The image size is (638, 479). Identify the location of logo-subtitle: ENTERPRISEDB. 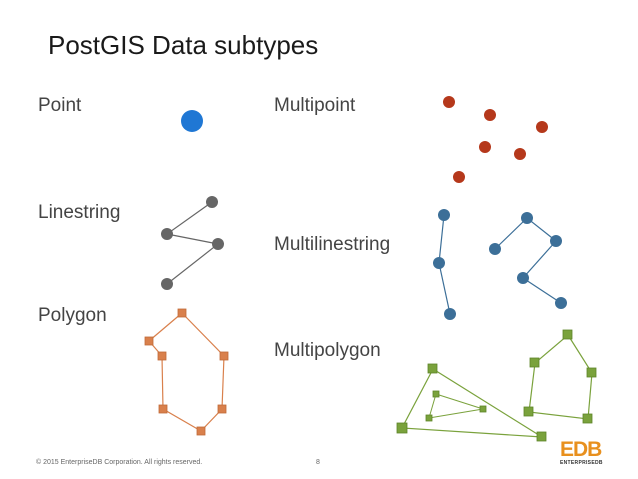
(581, 463).